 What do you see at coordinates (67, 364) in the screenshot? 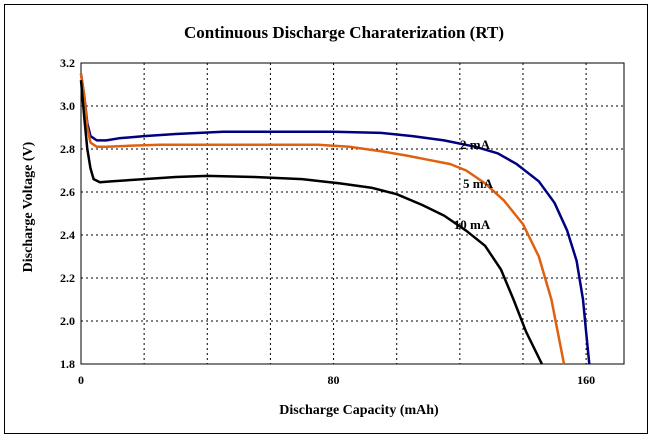
I see `y-tick-label: 1.8` at bounding box center [67, 364].